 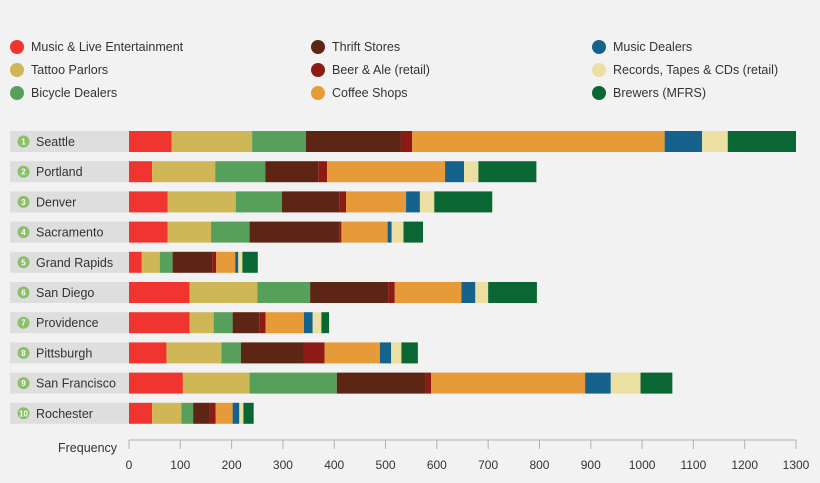 I want to click on row-san-diego: 6 San Diego, so click(x=273, y=292).